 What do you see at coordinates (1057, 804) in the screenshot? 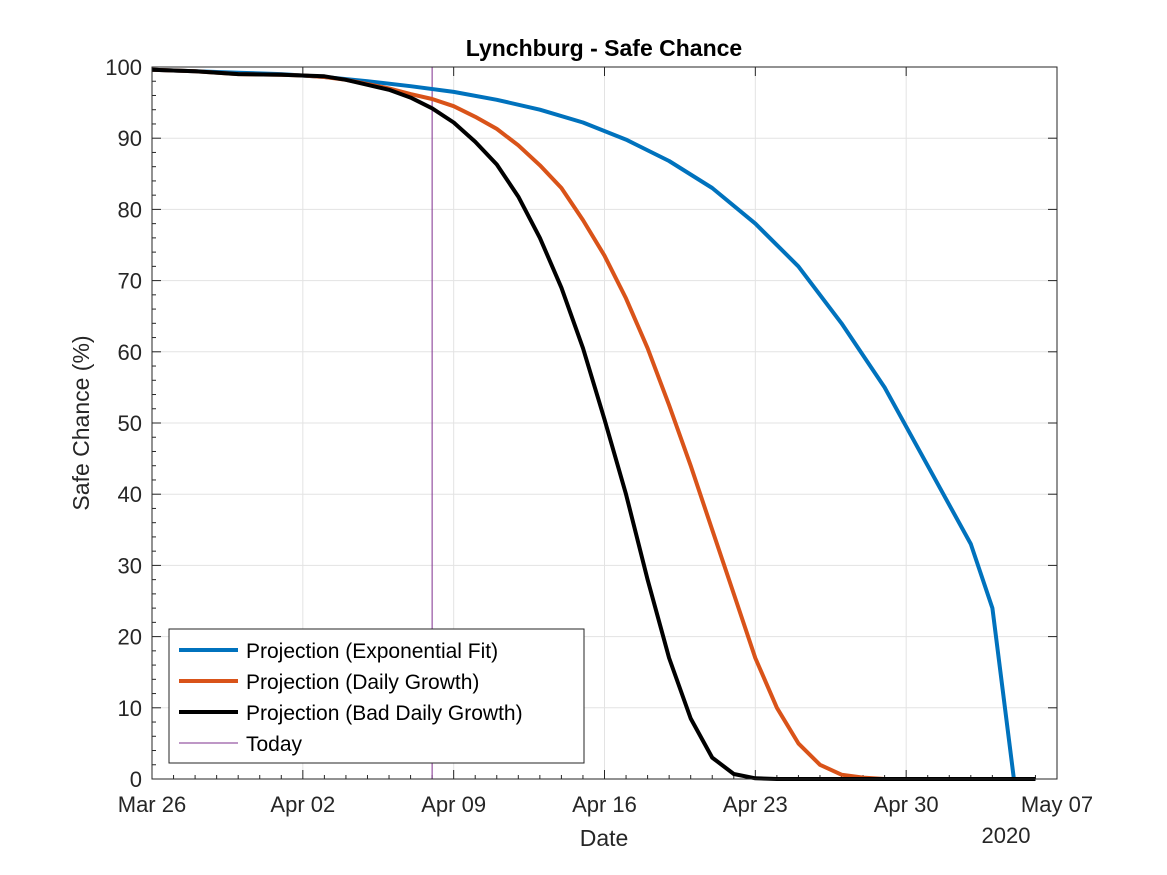
I see `x-tick-label: May 07` at bounding box center [1057, 804].